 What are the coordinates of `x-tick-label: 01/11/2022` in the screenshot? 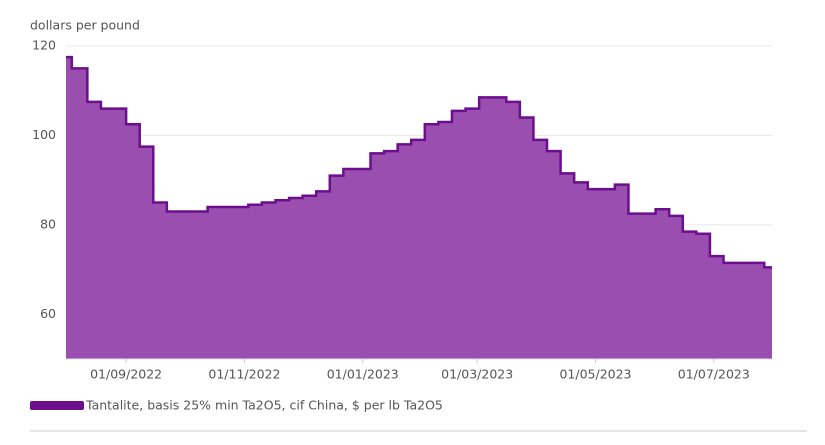 It's located at (244, 374).